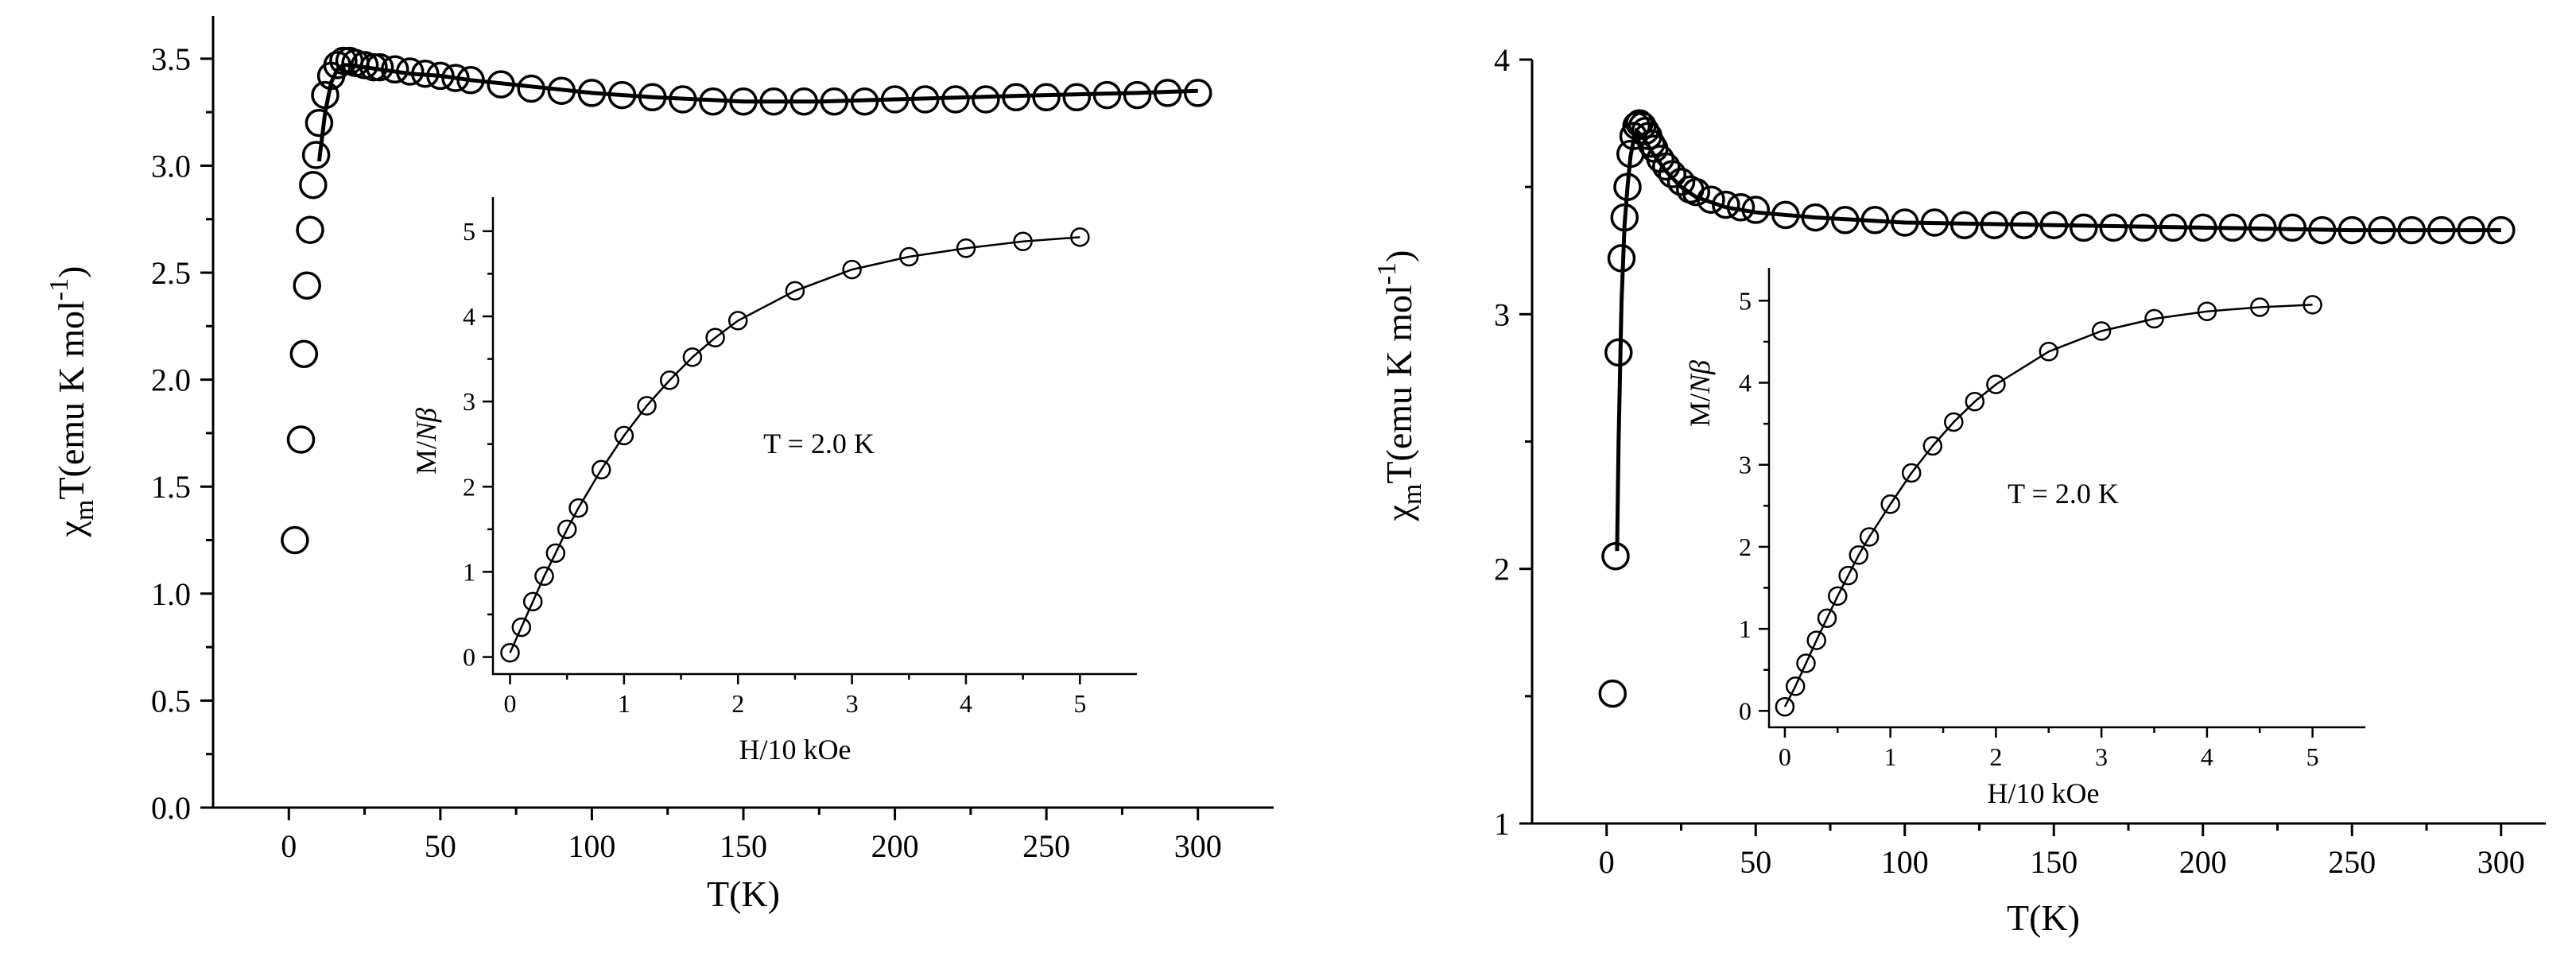 The image size is (2576, 961). I want to click on y-tick-label: 0.0, so click(171, 808).